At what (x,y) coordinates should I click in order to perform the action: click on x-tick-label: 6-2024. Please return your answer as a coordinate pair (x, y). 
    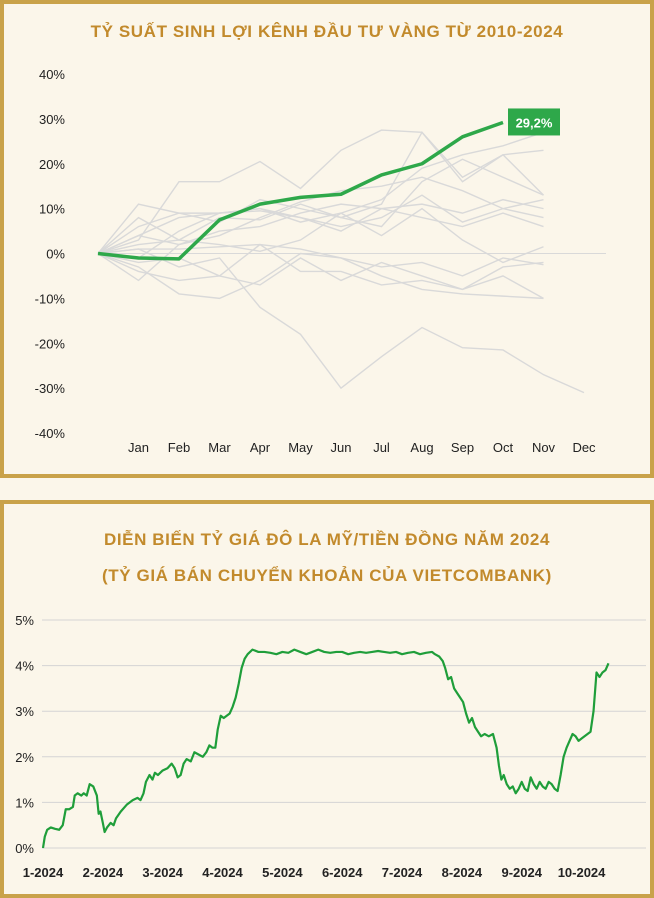
    Looking at the image, I should click on (342, 872).